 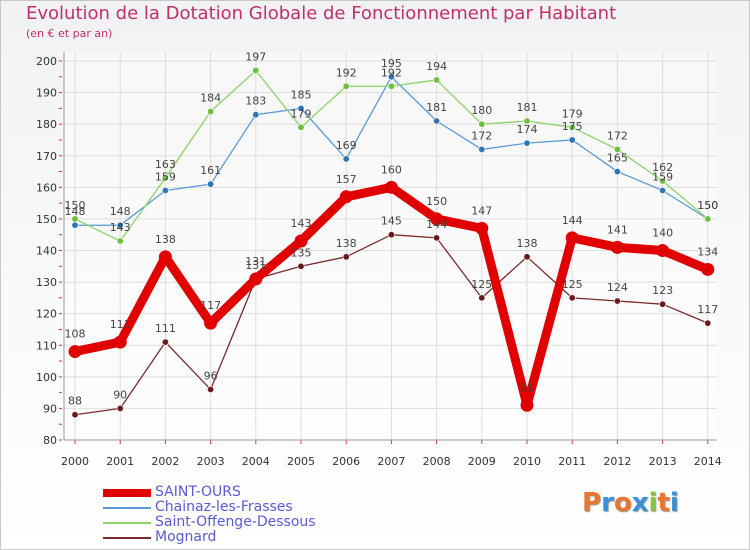 I want to click on legend-swatch-chainaz, so click(x=127, y=508).